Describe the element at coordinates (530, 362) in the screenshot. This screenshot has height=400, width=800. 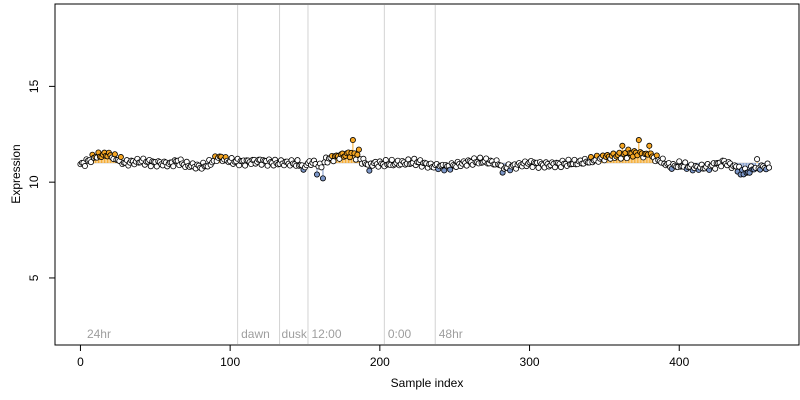
I see `x-tick-label: 300` at that location.